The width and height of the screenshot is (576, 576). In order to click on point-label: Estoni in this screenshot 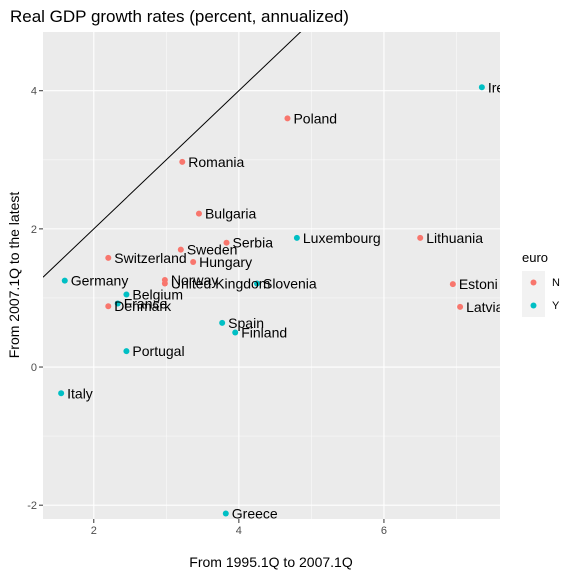, I will do `click(478, 284)`.